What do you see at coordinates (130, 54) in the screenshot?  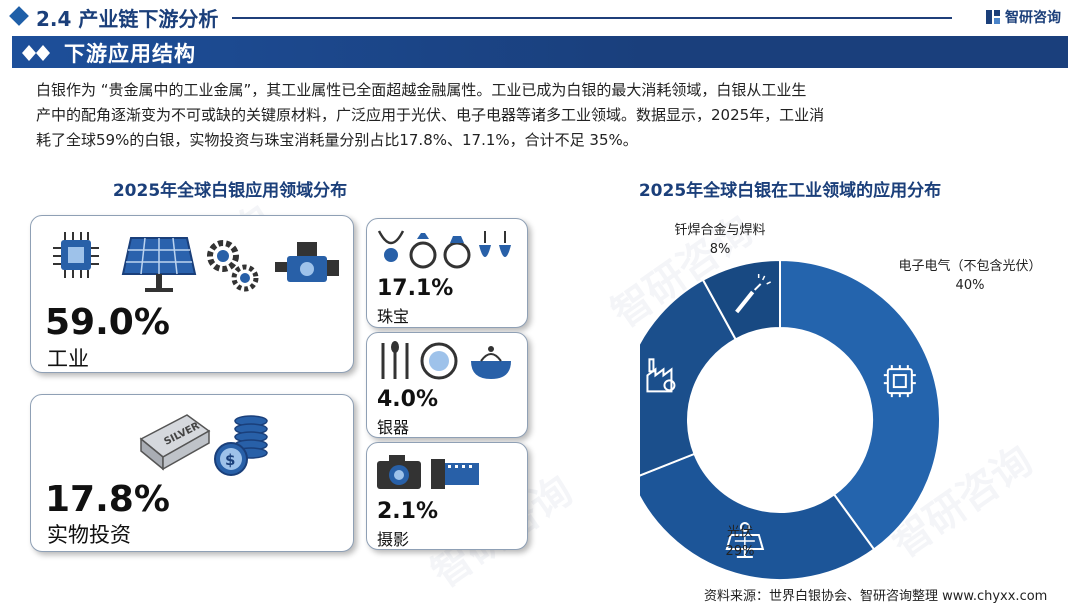 I see `page-title: 下游应用结构` at bounding box center [130, 54].